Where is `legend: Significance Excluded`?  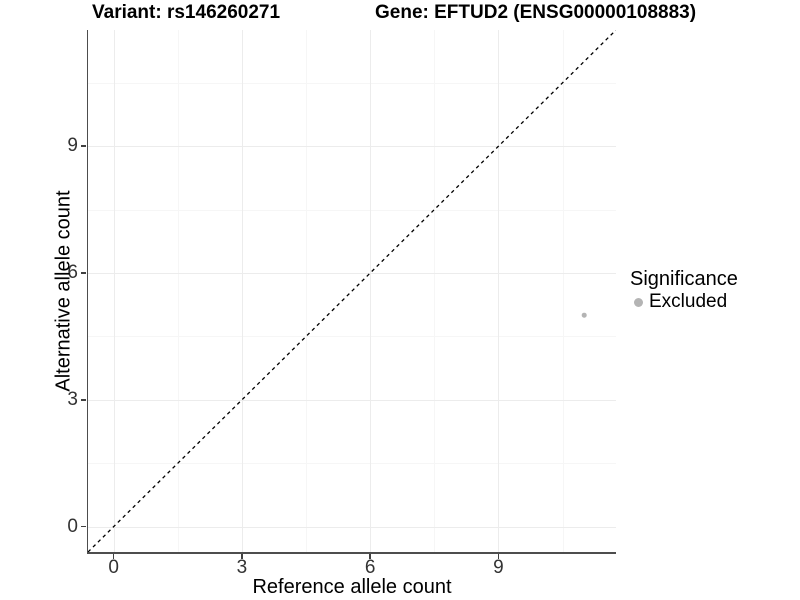
legend: Significance Excluded is located at coordinates (684, 290).